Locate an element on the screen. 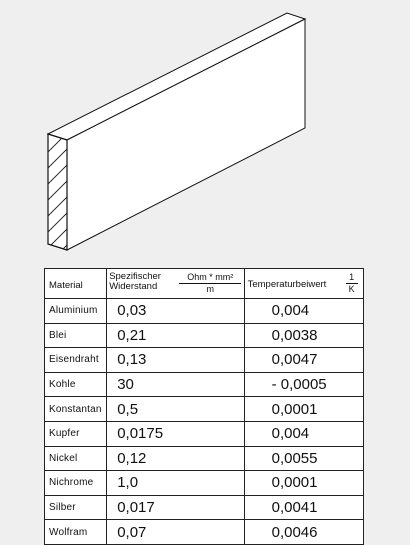 The height and width of the screenshot is (545, 410). resistance-unit-denominator: m is located at coordinates (210, 289).